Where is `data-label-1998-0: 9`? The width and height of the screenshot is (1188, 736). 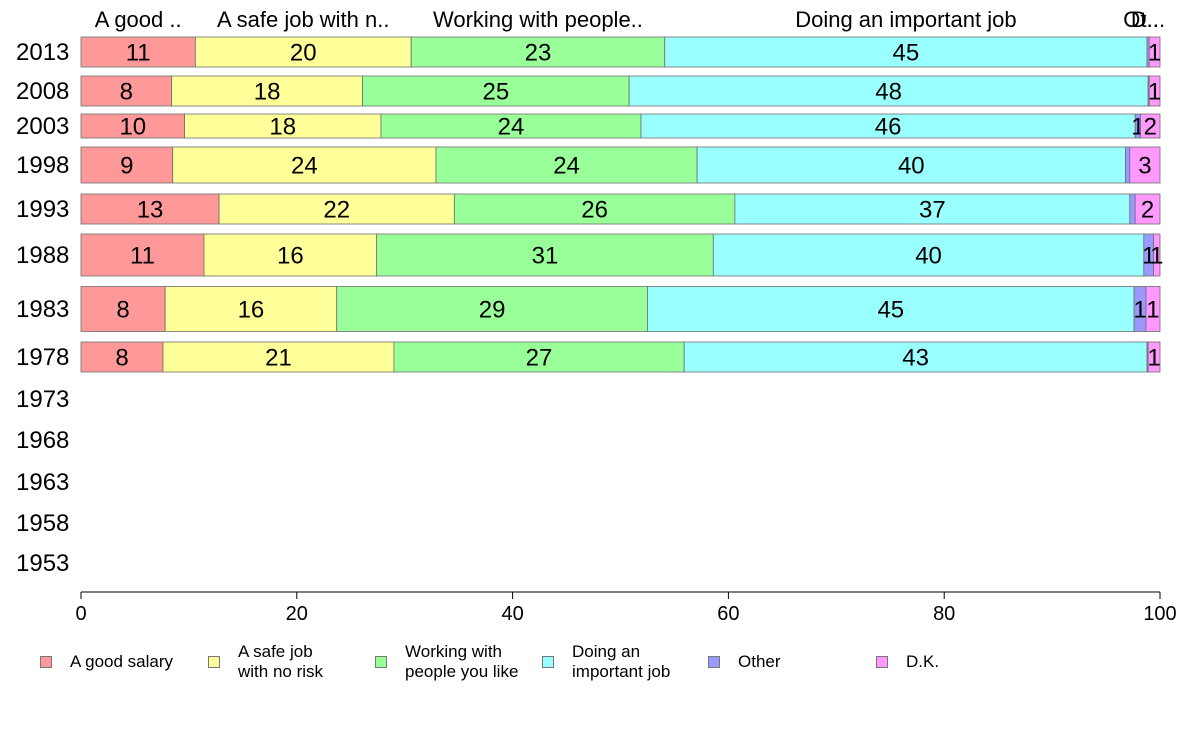
data-label-1998-0: 9 is located at coordinates (126, 166).